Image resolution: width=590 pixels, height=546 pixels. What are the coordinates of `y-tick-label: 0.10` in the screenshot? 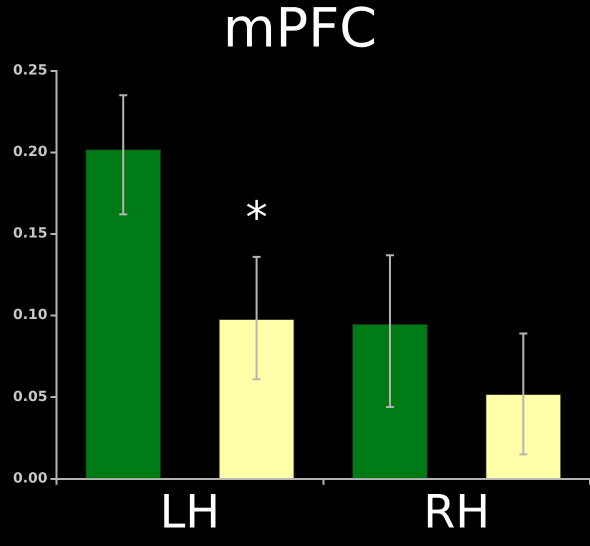 It's located at (30, 315).